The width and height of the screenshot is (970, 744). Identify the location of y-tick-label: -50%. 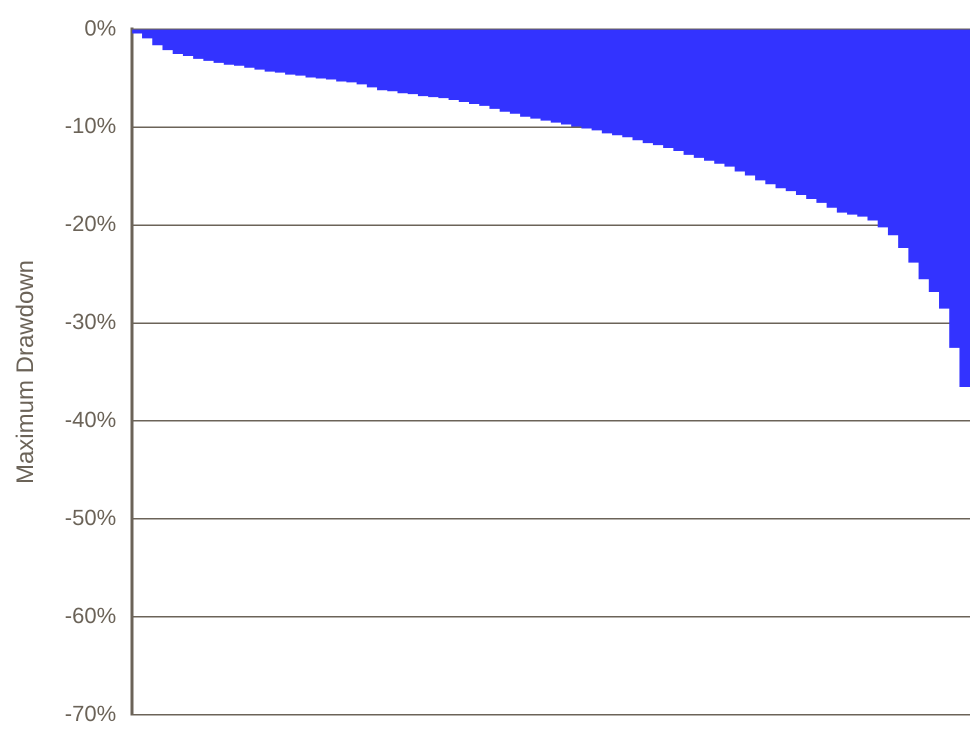
(90, 517).